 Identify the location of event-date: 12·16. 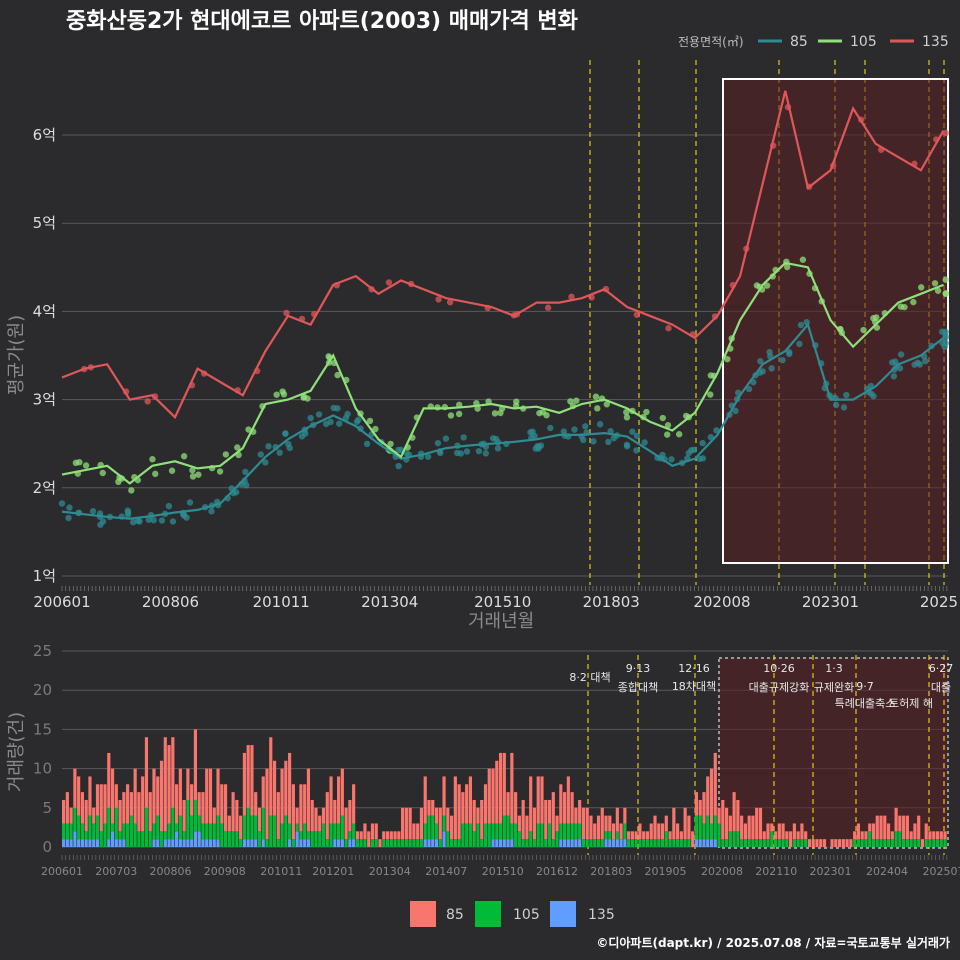
(694, 668).